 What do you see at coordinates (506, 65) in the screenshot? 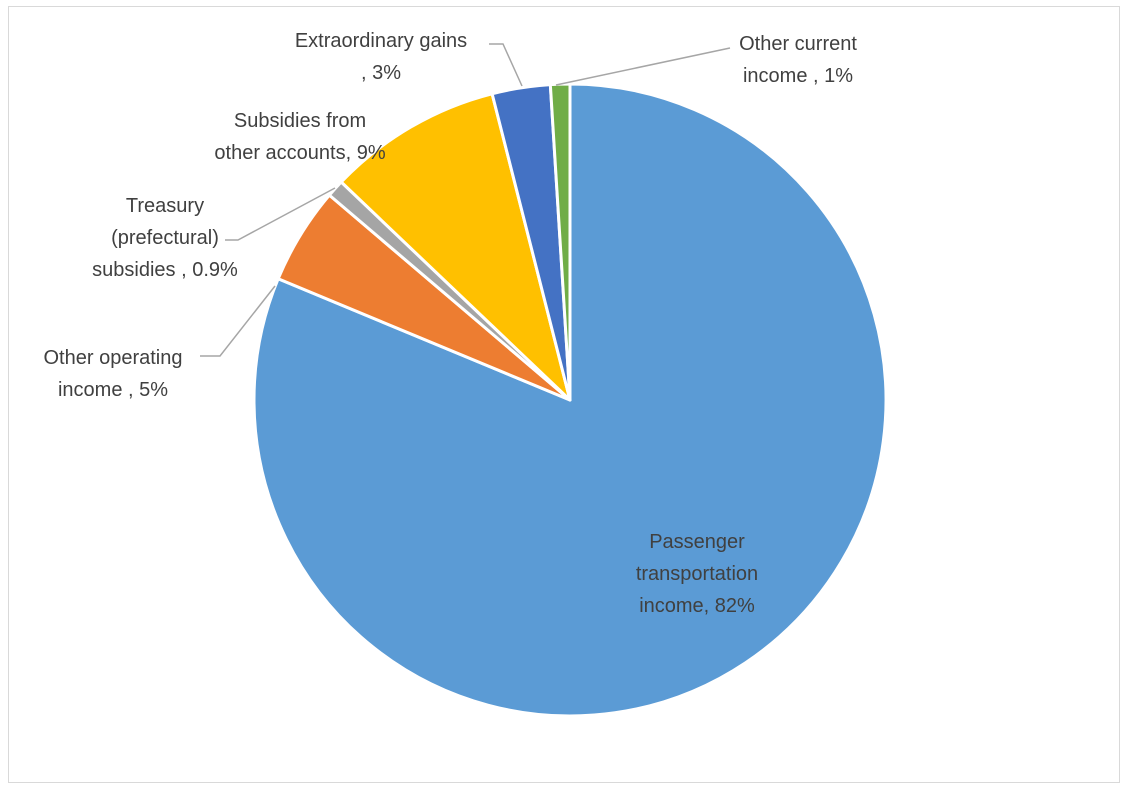
I see `leader-line-extraordinary-gains` at bounding box center [506, 65].